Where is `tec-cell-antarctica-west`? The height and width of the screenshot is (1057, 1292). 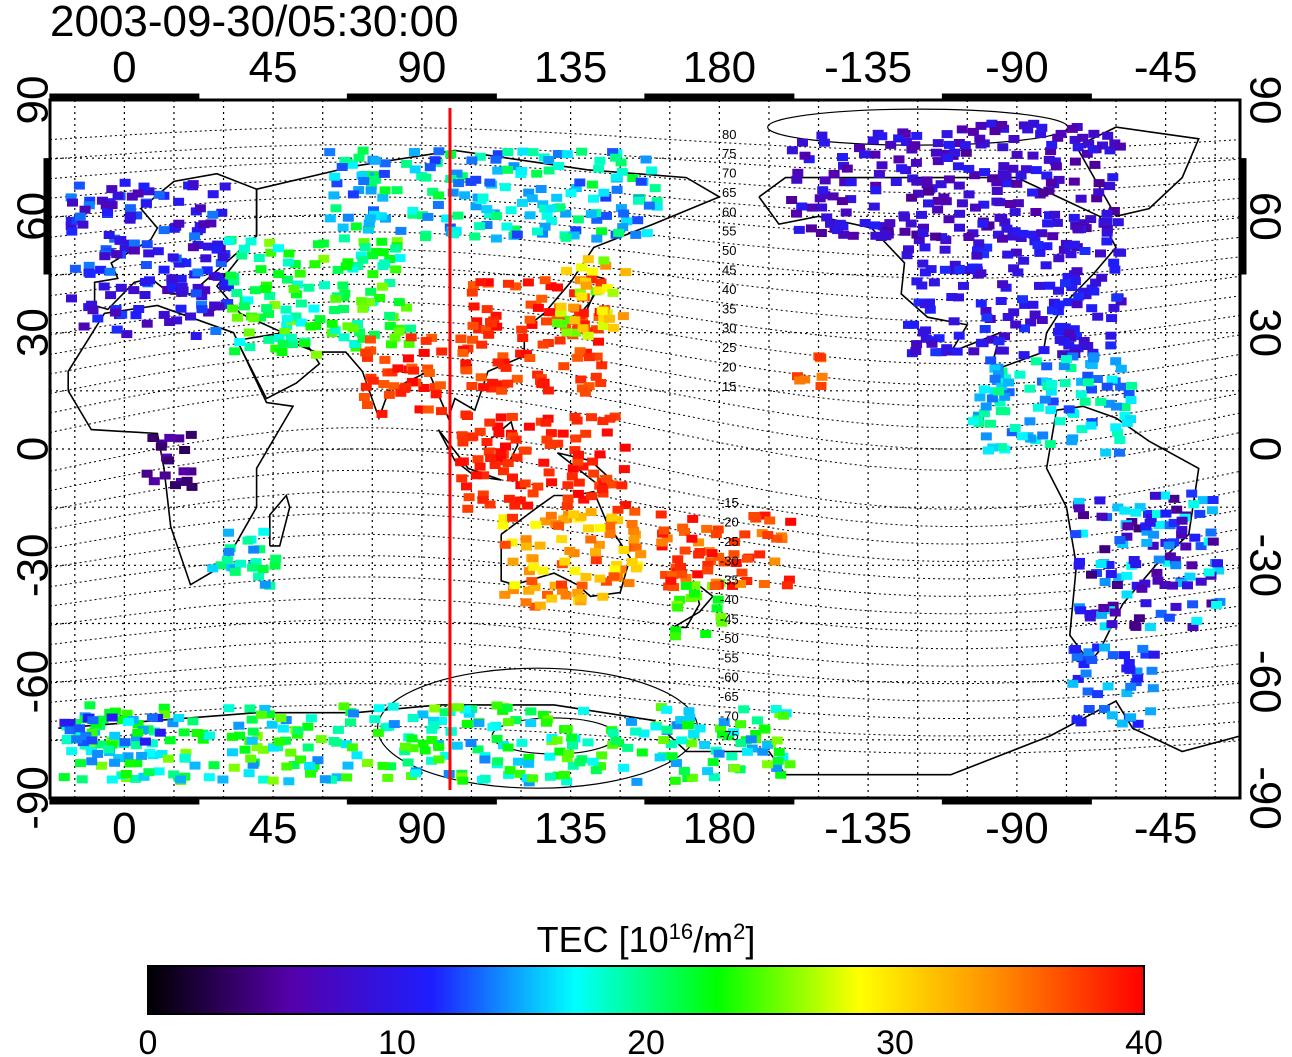
tec-cell-antarctica-west is located at coordinates (83, 742).